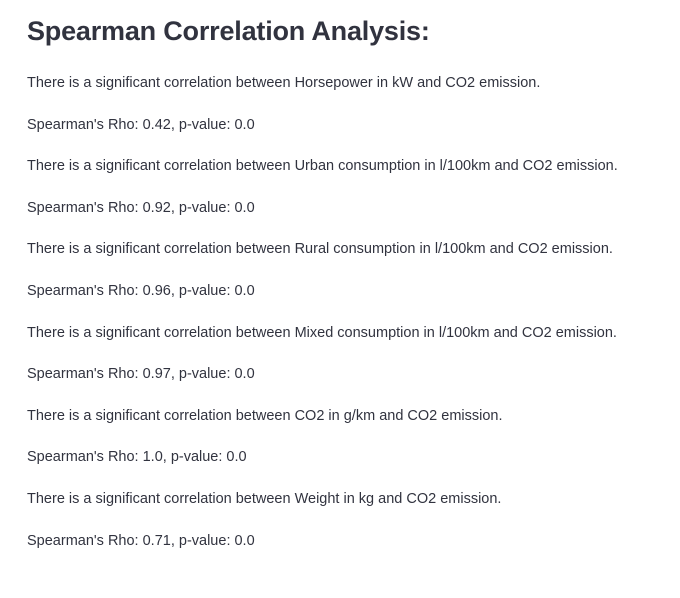  What do you see at coordinates (141, 290) in the screenshot?
I see `spearman-stats: Spearman's Rho: 0.96, p-value: 0.0` at bounding box center [141, 290].